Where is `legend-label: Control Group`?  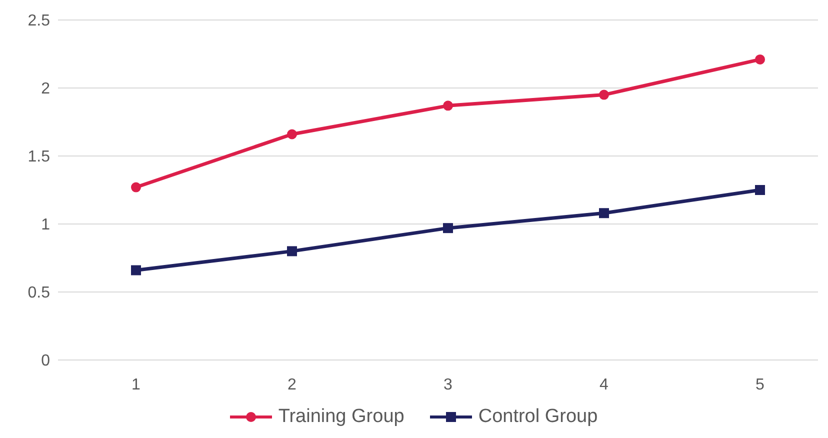 legend-label: Control Group is located at coordinates (537, 417).